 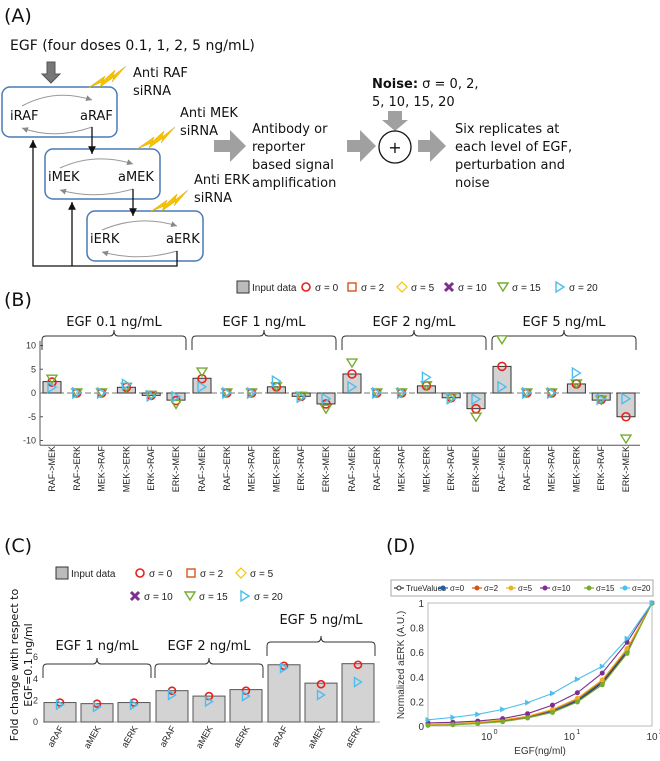 What do you see at coordinates (564, 322) in the screenshot?
I see `b-group-label: EGF 5 ng/mL` at bounding box center [564, 322].